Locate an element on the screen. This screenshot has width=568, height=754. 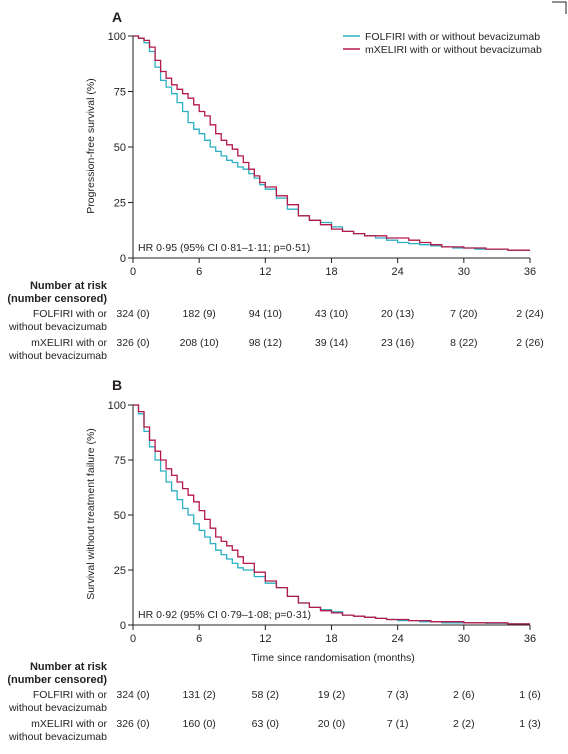
risk-value: 19 (2) is located at coordinates (331, 695).